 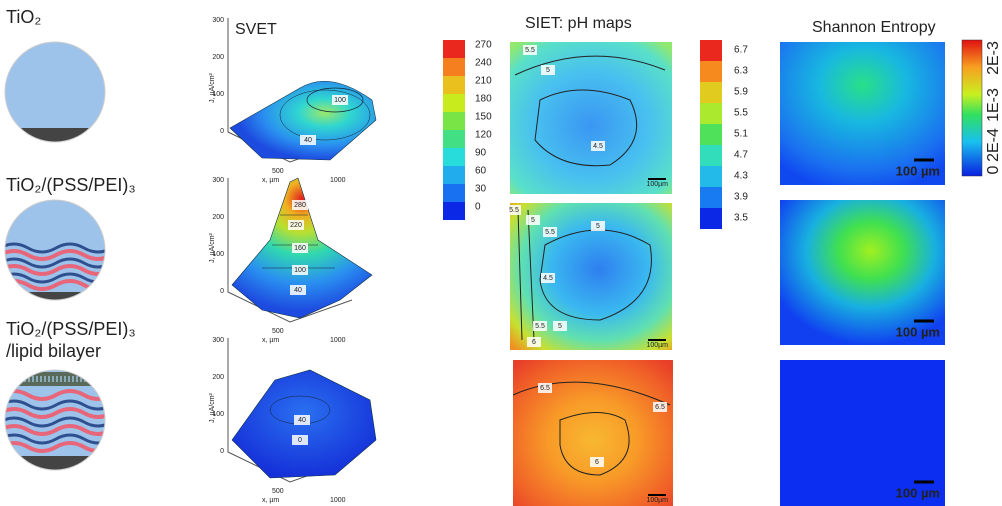 I want to click on colorbar-label: 180, so click(x=483, y=99).